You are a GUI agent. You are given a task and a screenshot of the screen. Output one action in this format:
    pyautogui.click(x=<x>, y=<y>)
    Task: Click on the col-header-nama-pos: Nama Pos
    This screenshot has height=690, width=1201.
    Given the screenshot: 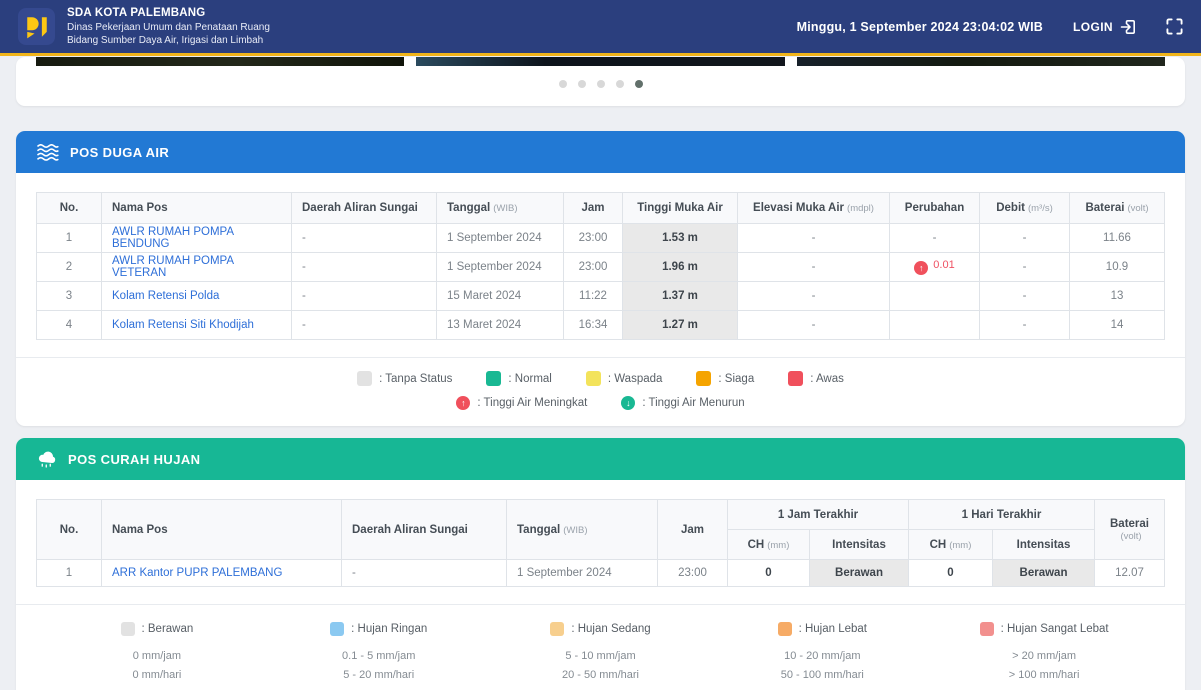 What is the action you would take?
    pyautogui.click(x=196, y=208)
    